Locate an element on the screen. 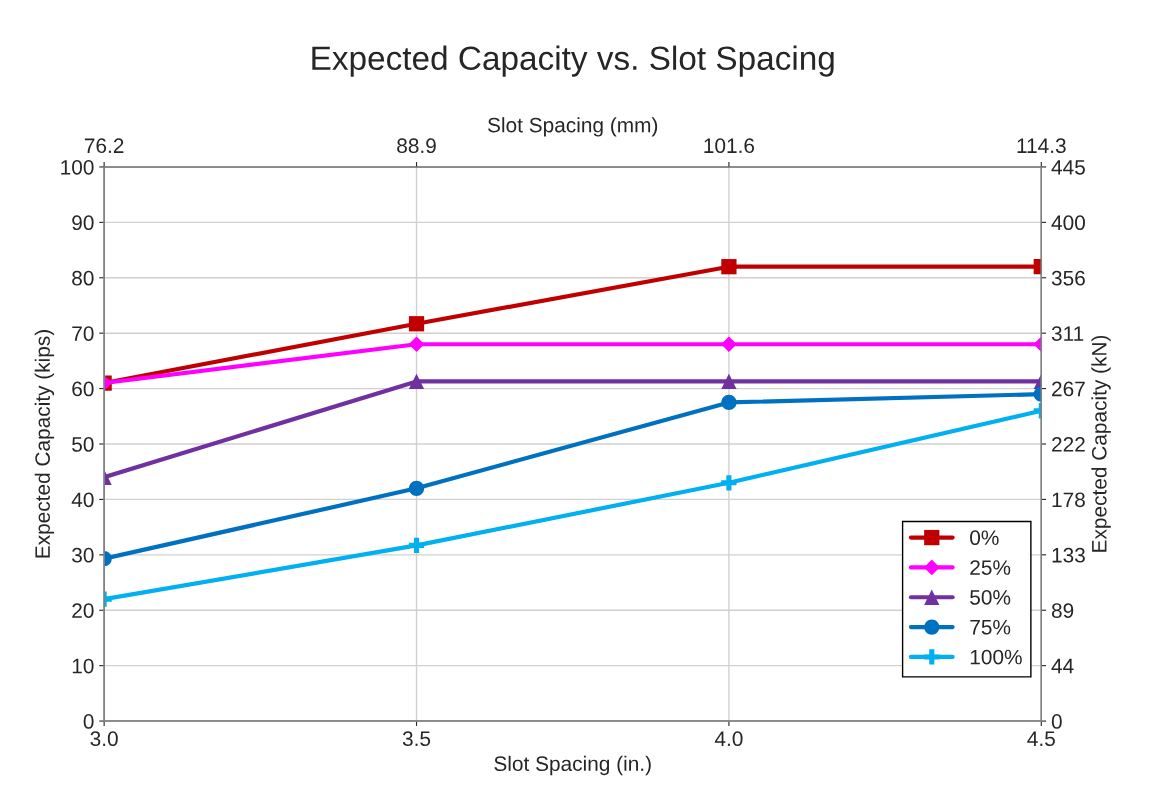 The image size is (1157, 795). legend-label: 0% is located at coordinates (984, 538).